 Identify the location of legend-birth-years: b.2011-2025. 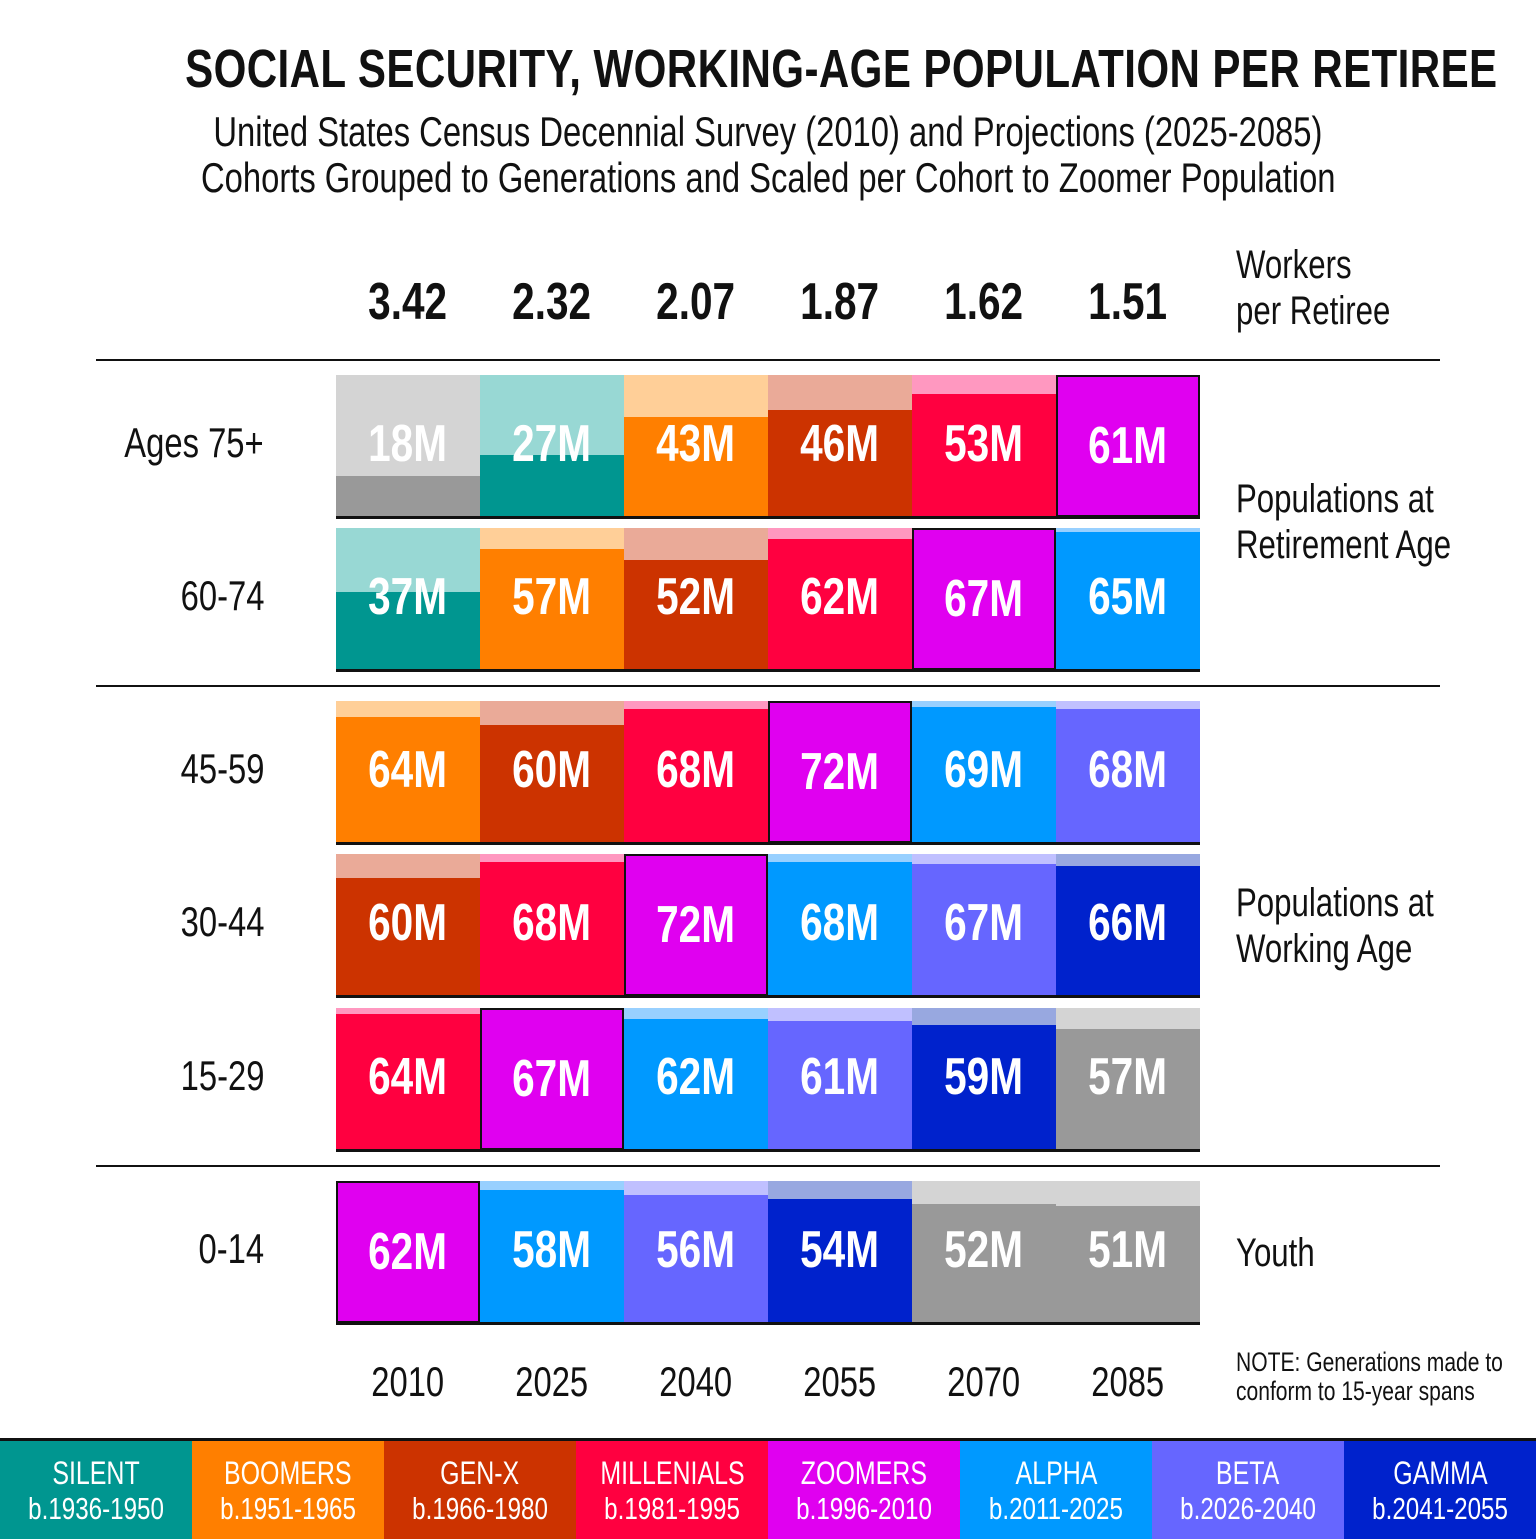
(1056, 1508).